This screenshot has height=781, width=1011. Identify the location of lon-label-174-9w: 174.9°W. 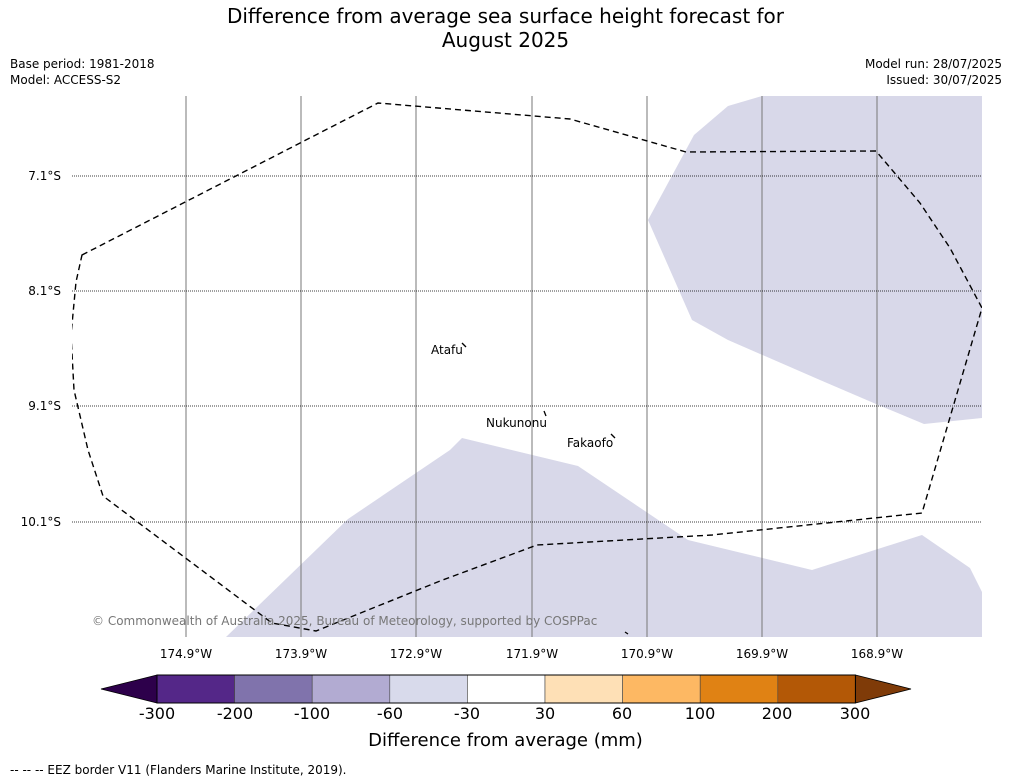
(186, 654).